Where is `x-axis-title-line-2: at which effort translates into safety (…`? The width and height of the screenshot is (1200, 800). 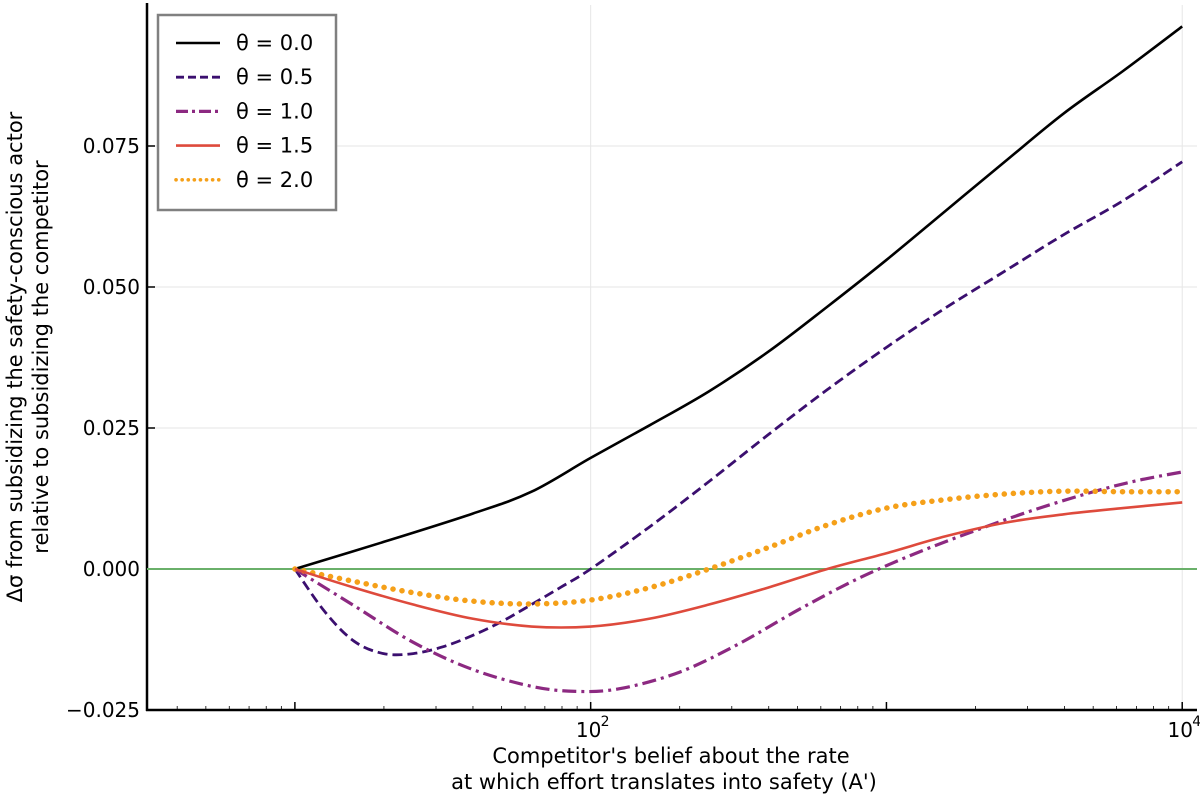
x-axis-title-line-2: at which effort translates into safety (… is located at coordinates (664, 782).